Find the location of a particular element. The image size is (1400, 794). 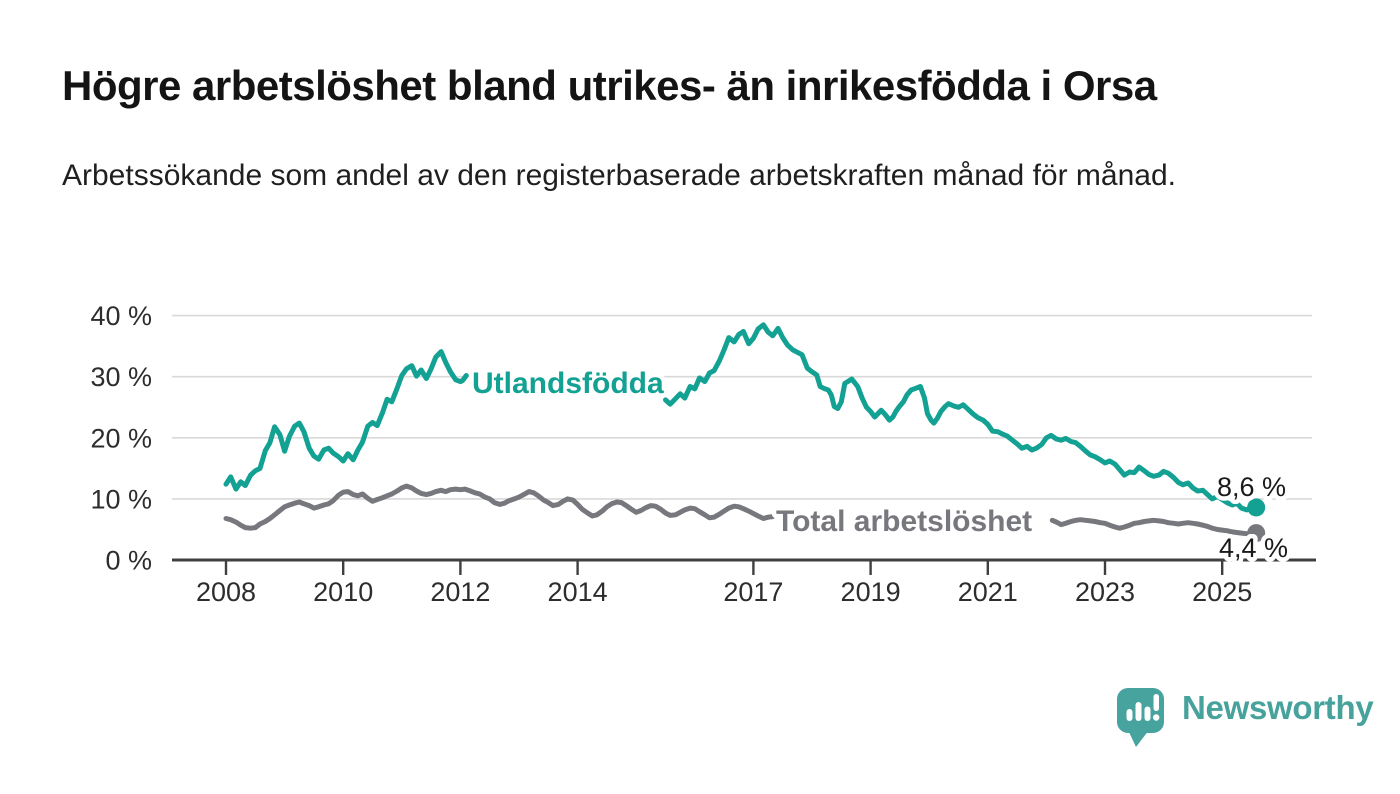

y-tick-label: 20 % is located at coordinates (121, 438).